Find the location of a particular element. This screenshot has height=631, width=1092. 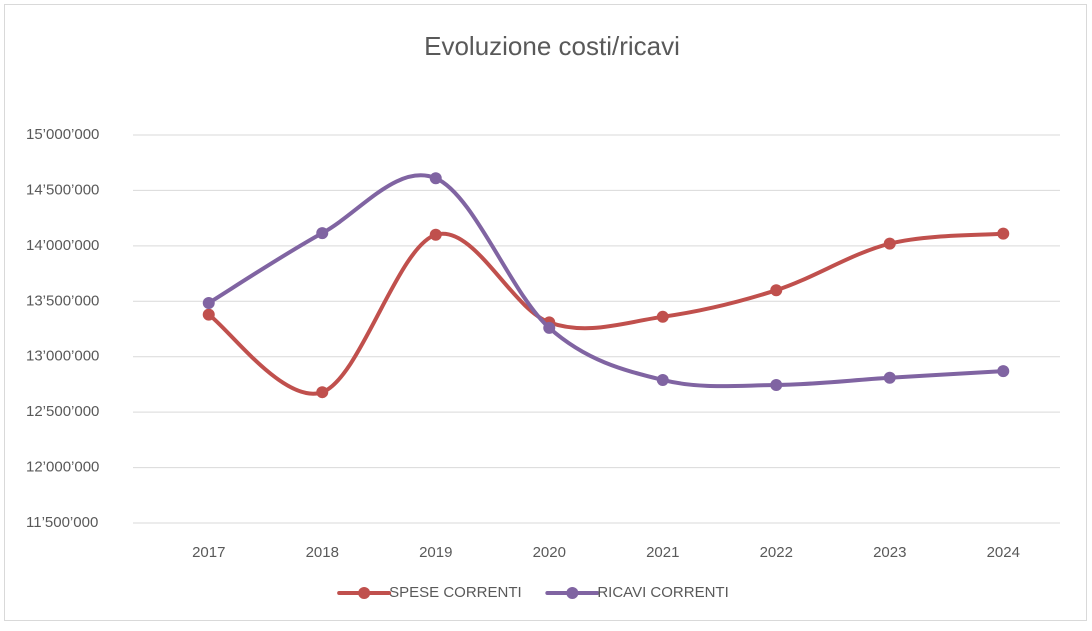

y-tick-label: 12’000’000 is located at coordinates (62, 467).